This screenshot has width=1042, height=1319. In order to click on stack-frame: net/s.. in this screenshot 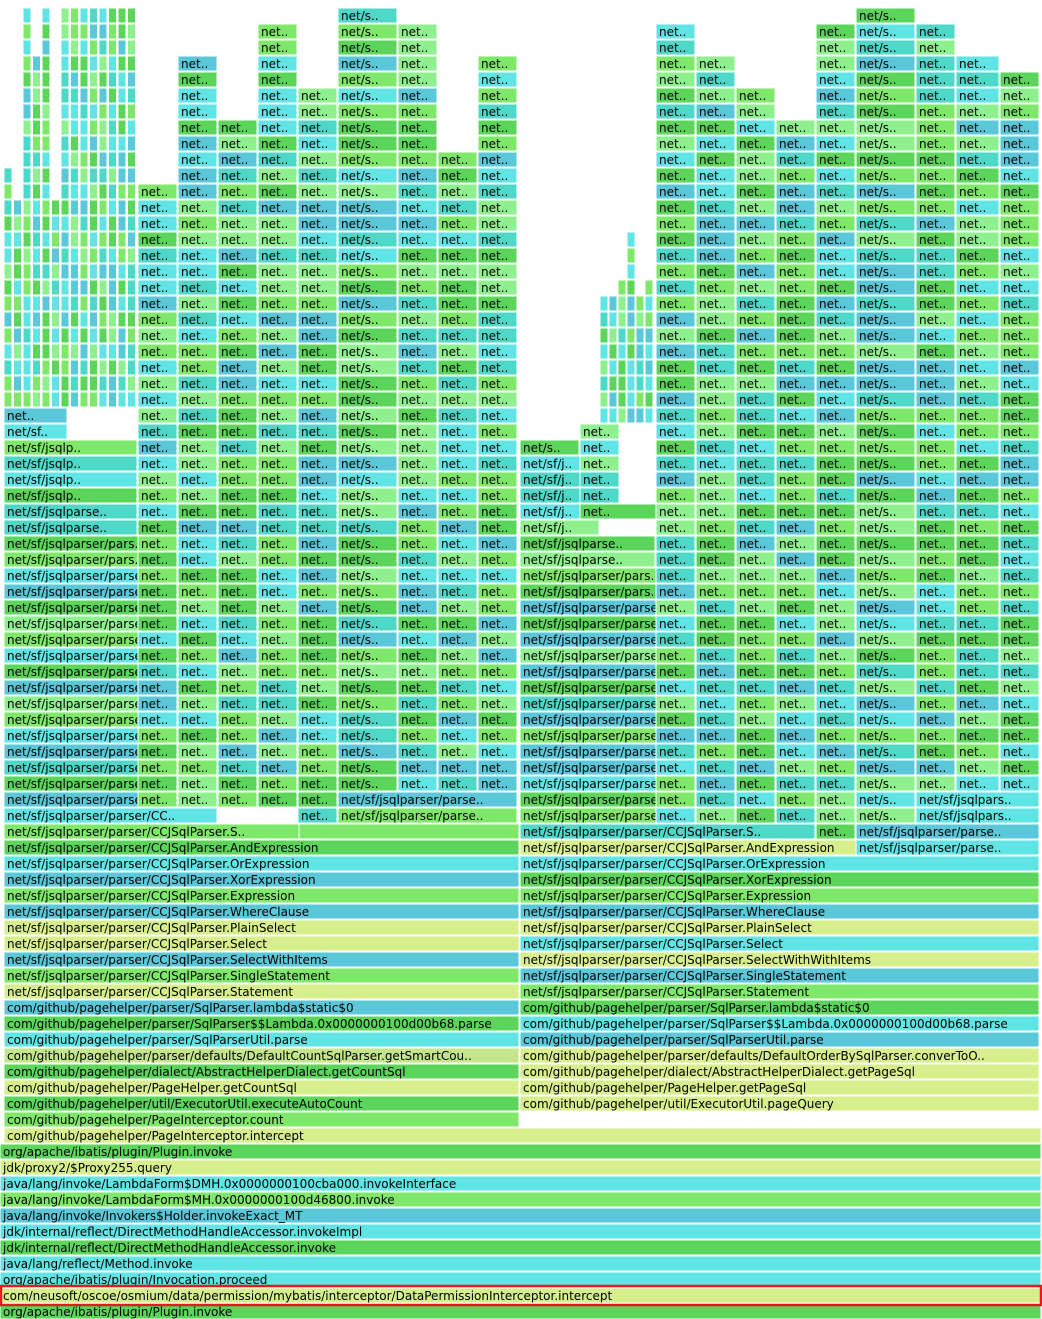, I will do `click(885, 47)`.